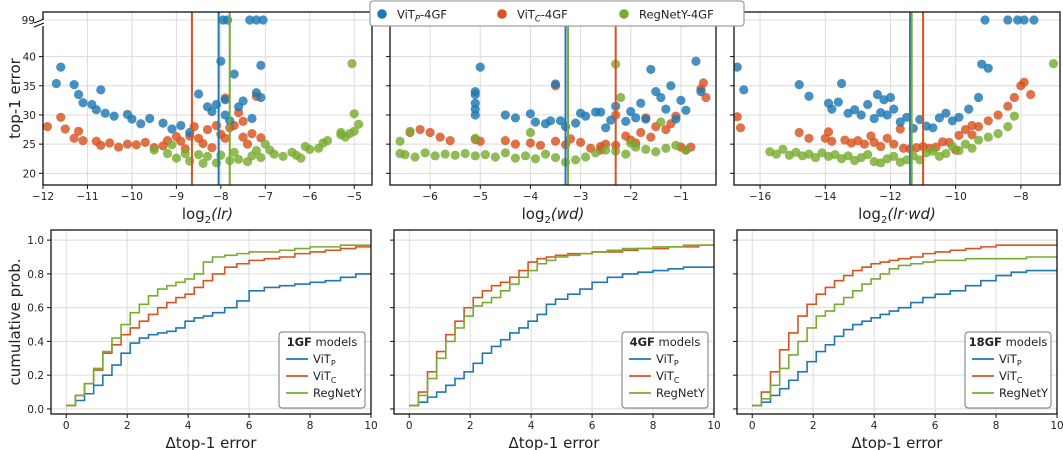  I want to click on axis-break-gap, so click(40, 22).